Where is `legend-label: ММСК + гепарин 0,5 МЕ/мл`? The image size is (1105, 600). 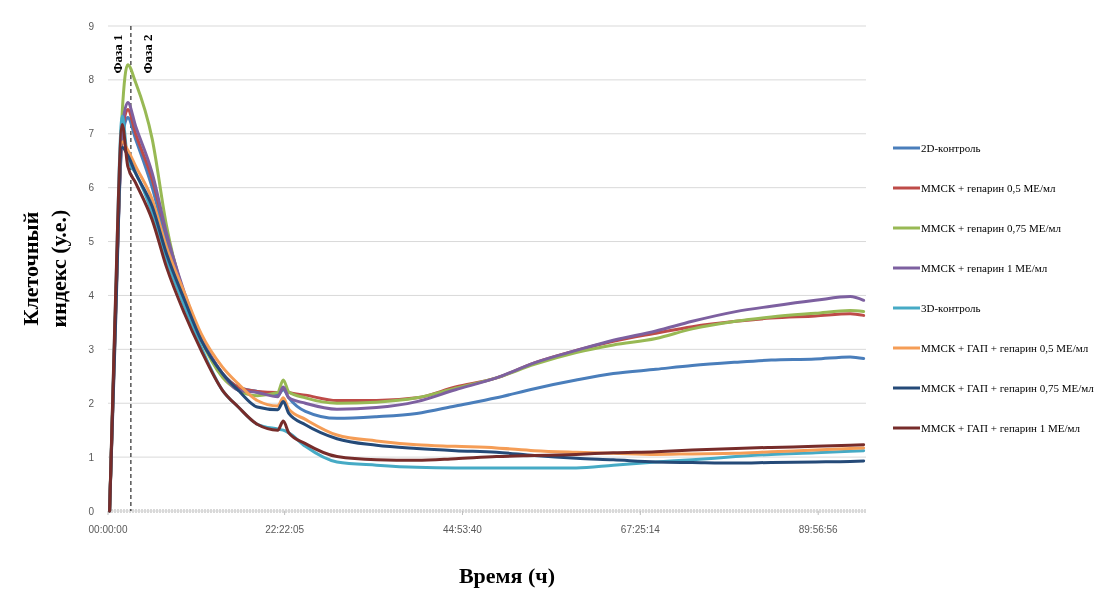 legend-label: ММСК + гепарин 0,5 МЕ/мл is located at coordinates (988, 187).